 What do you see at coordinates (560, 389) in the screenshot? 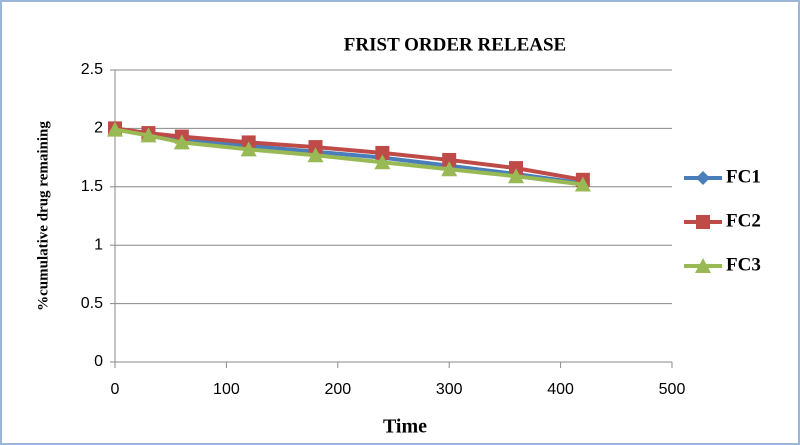
I see `x-tick-label: 400` at bounding box center [560, 389].